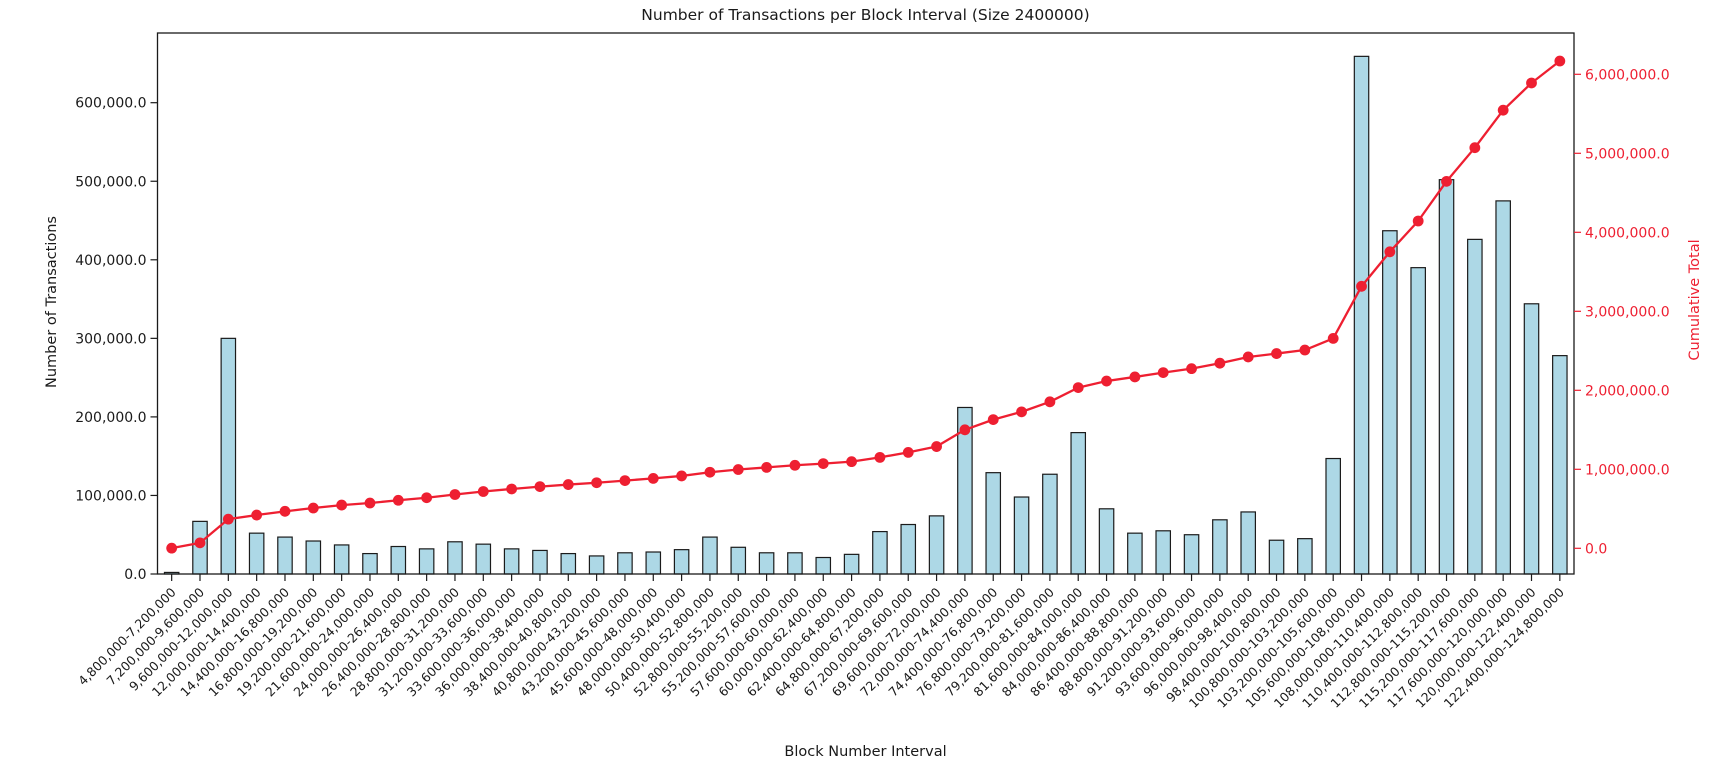 Image resolution: width=1733 pixels, height=780 pixels. I want to click on right-tick-label: 3,000,000.0, so click(1627, 312).